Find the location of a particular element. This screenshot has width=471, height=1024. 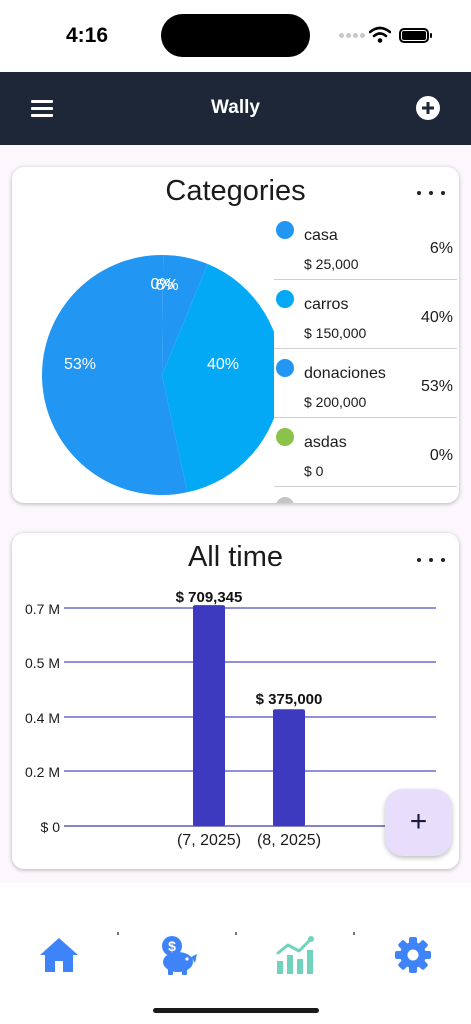

alltime-title: All time is located at coordinates (235, 557).